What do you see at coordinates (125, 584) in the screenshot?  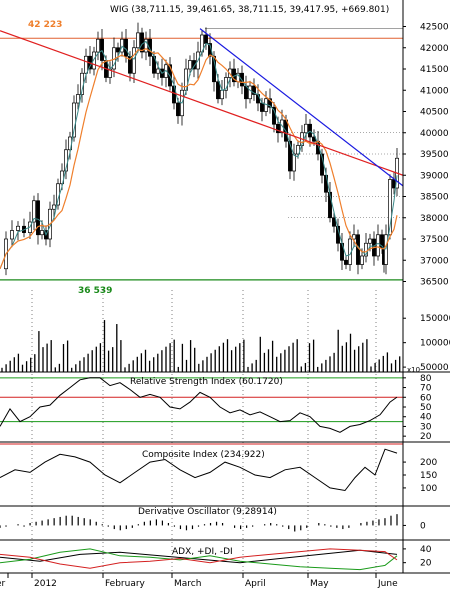 I see `x-tick-label: February` at bounding box center [125, 584].